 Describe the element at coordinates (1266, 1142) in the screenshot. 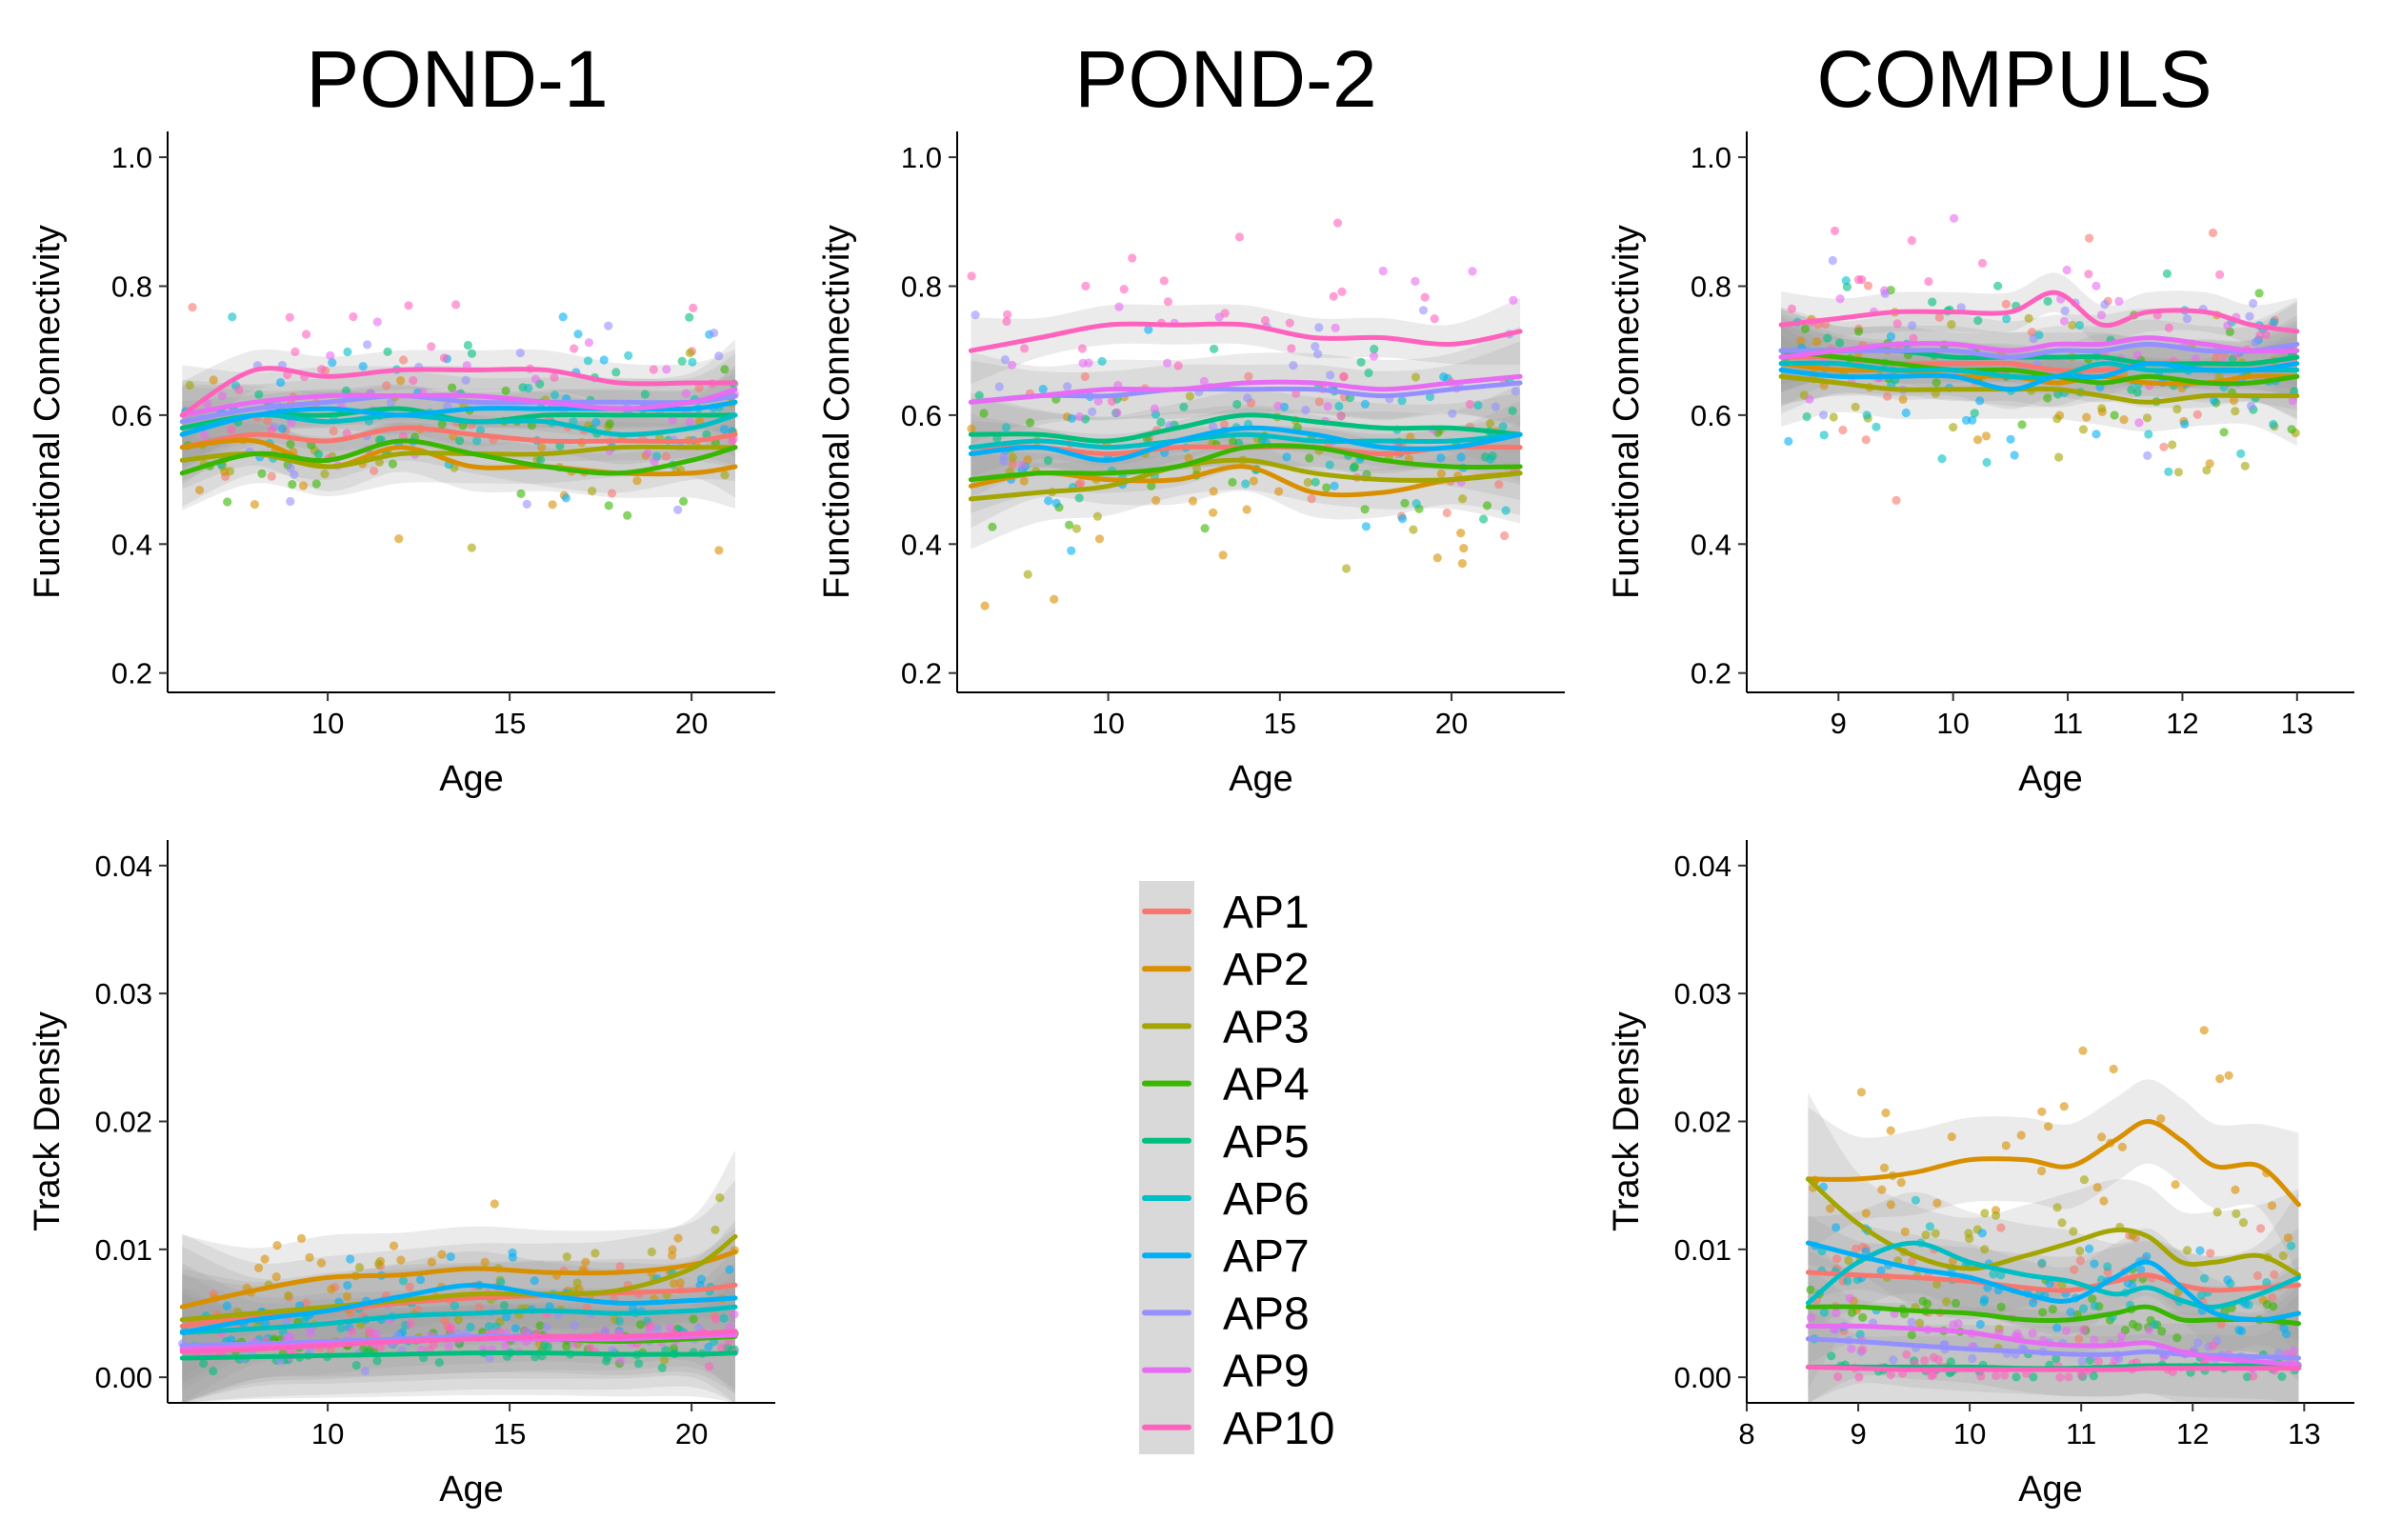

I see `legend-label-ap5: AP5` at that location.